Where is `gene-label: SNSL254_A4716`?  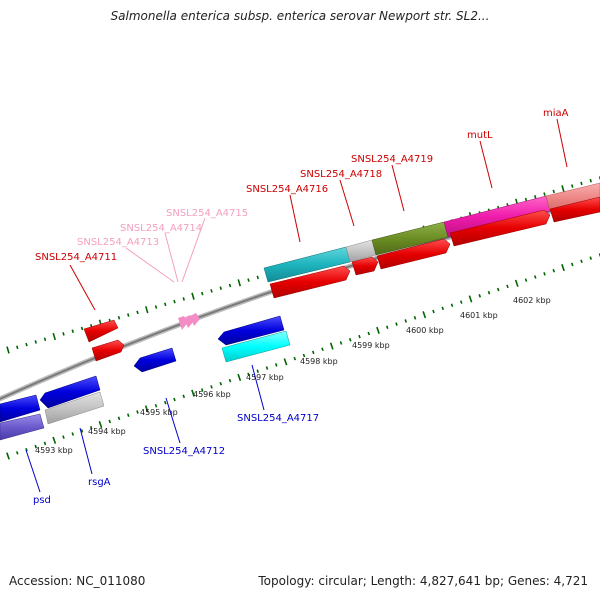 gene-label: SNSL254_A4716 is located at coordinates (287, 189).